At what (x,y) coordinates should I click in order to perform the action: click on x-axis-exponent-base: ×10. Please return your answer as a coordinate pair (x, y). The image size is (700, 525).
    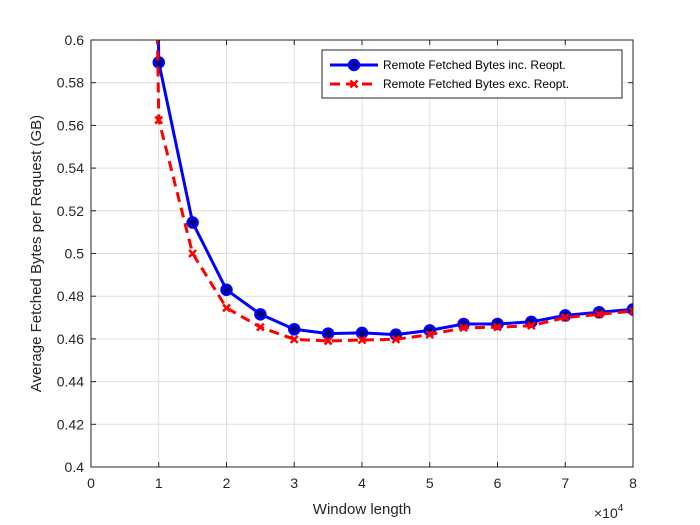
    Looking at the image, I should click on (606, 513).